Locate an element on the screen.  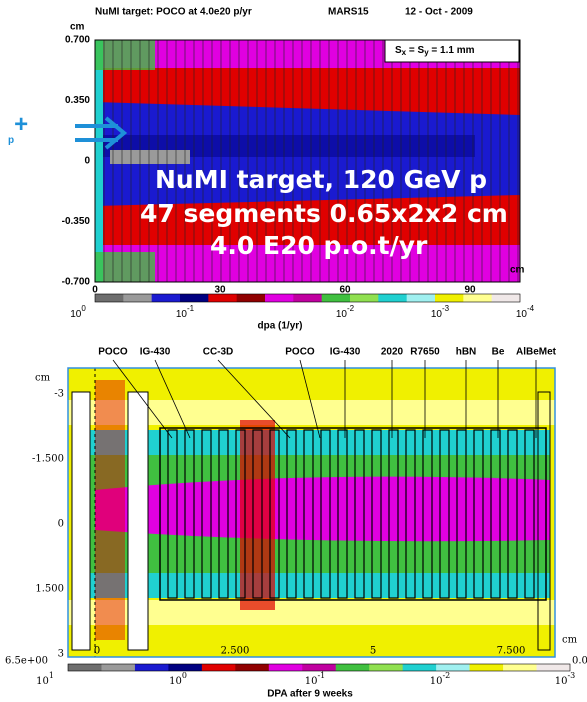
patch is located at coordinates (150, 157).